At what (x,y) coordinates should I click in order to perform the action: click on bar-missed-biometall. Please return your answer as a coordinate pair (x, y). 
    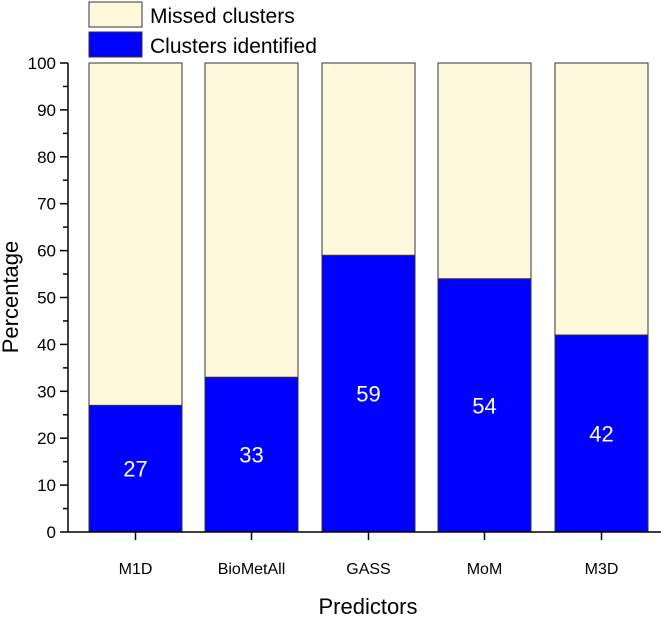
    Looking at the image, I should click on (251, 220).